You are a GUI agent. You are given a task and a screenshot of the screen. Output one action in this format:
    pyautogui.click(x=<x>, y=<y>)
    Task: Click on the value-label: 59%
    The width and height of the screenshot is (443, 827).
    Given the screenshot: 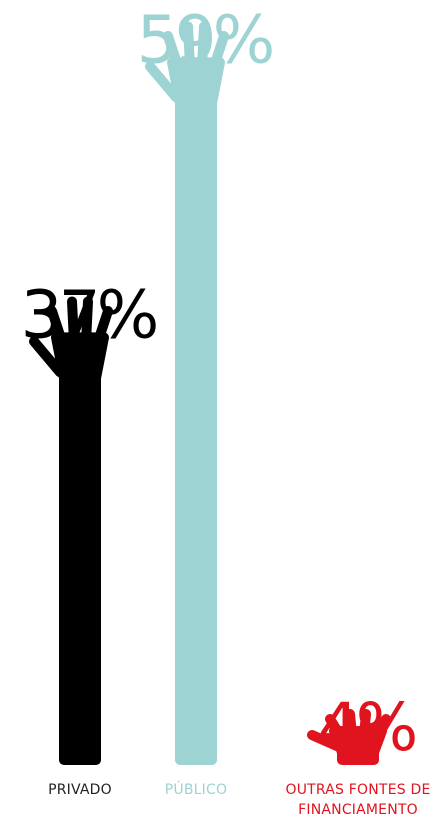 What is the action you would take?
    pyautogui.click(x=205, y=40)
    